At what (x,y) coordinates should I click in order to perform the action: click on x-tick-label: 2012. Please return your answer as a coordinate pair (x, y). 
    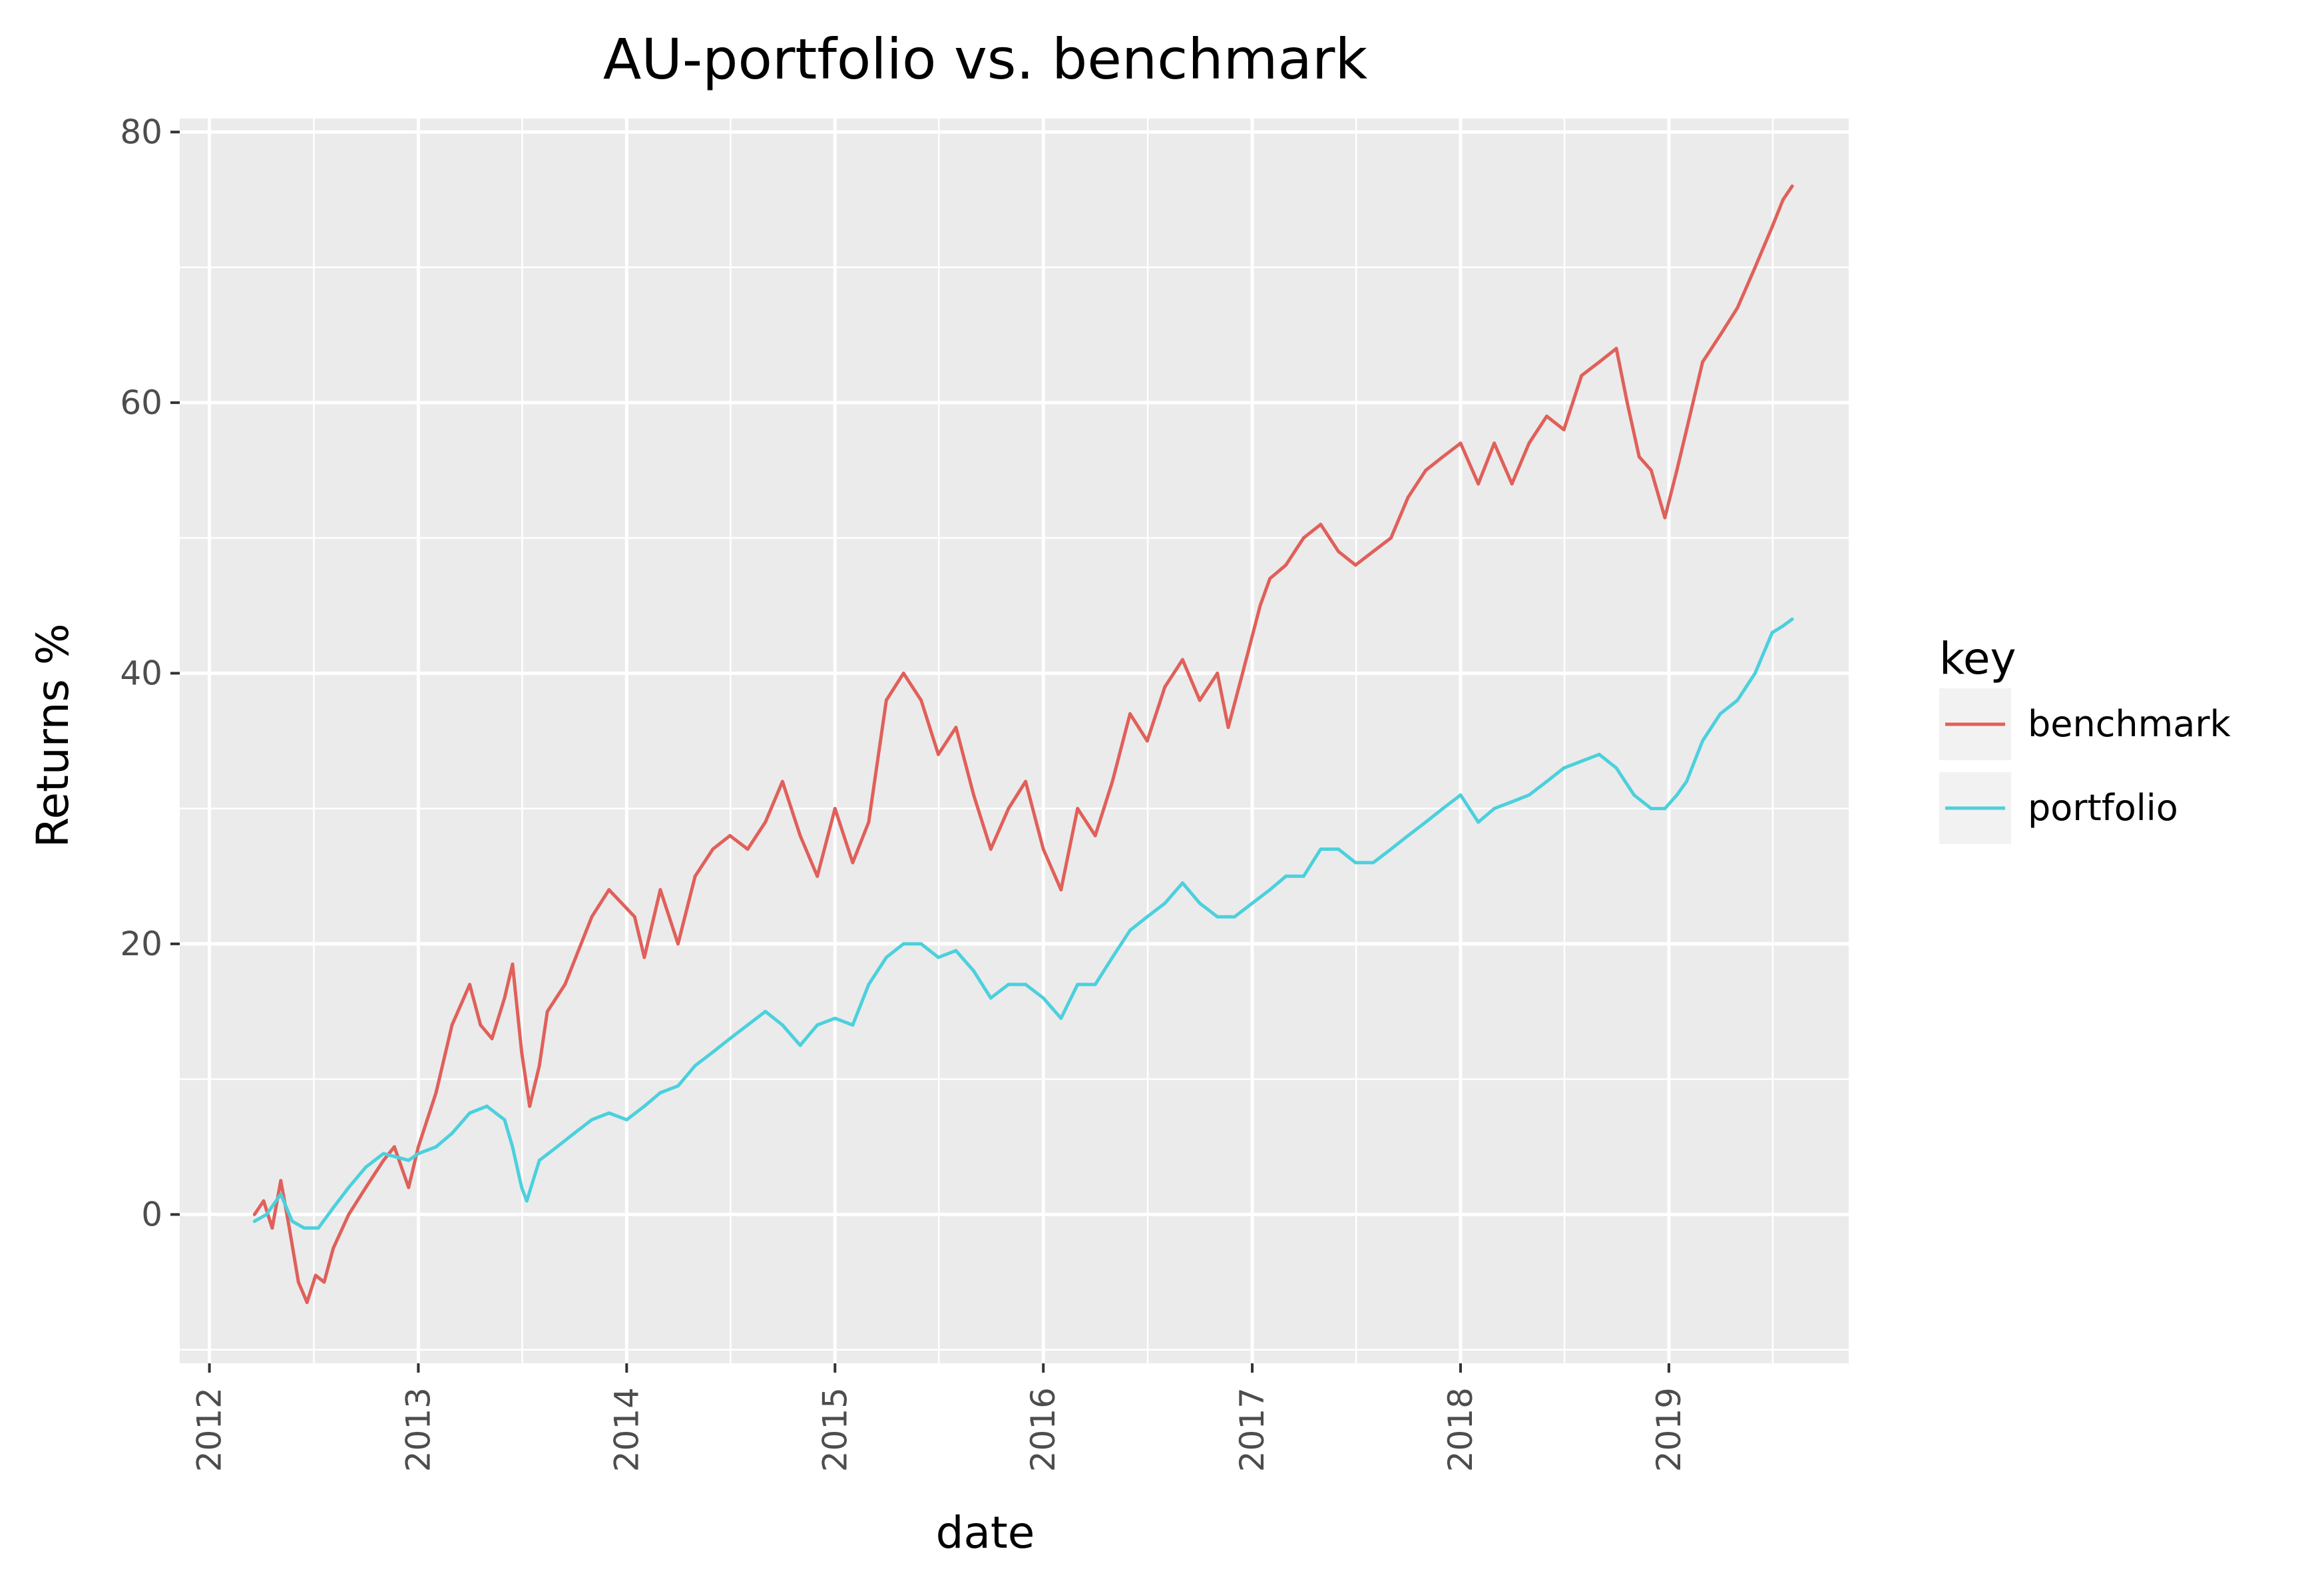
    Looking at the image, I should click on (210, 1430).